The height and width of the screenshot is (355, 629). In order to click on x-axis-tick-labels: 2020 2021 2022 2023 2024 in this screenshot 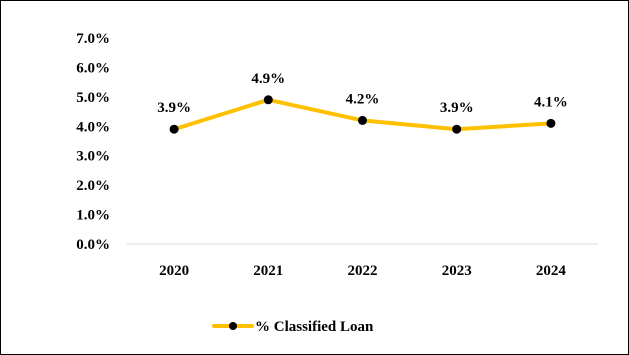, I will do `click(362, 271)`.